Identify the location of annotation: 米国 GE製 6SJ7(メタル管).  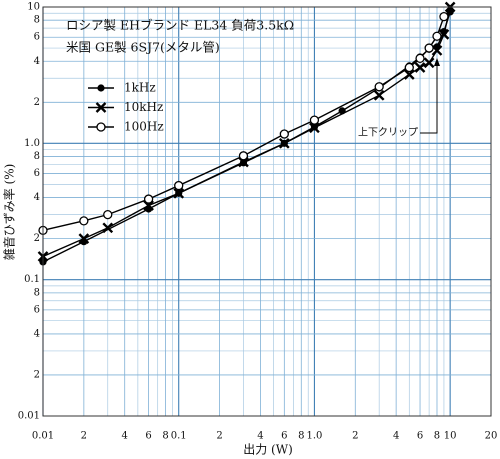
(143, 47).